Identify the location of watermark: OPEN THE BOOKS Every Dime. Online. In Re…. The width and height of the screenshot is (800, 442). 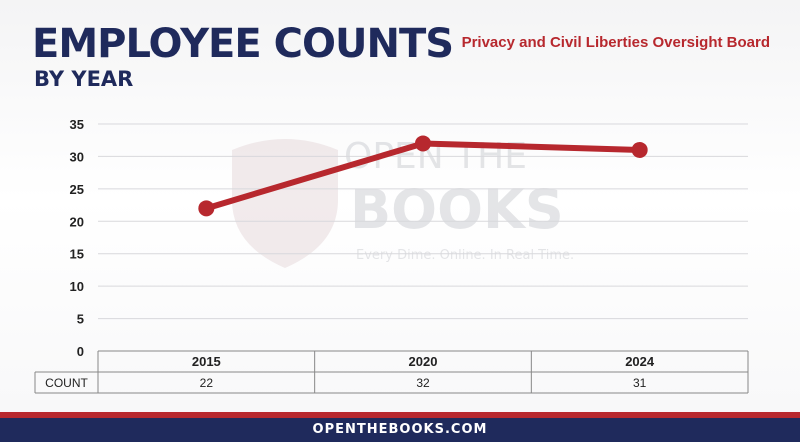
(403, 202).